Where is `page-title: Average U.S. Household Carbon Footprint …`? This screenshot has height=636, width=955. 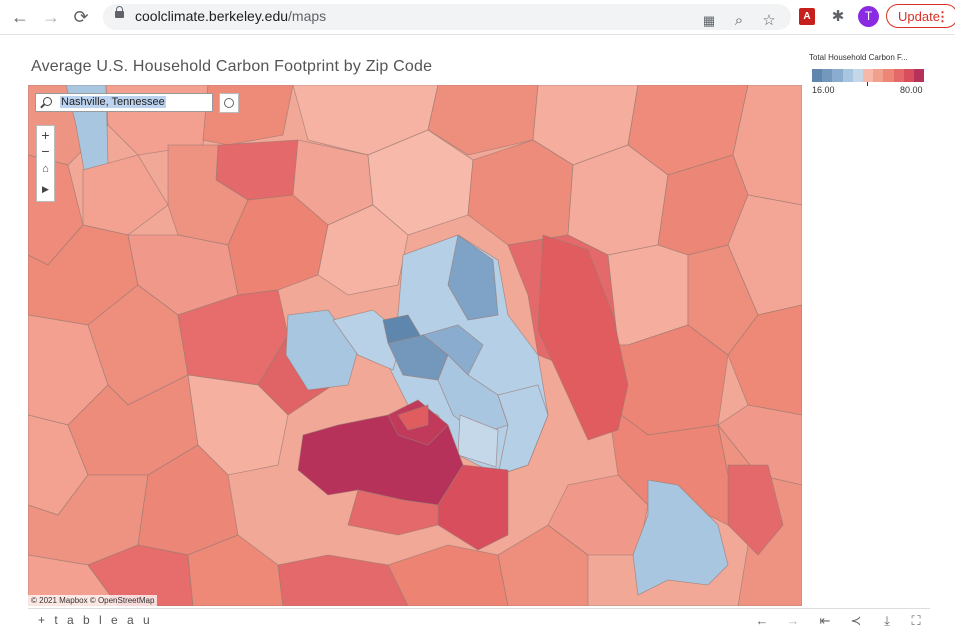
page-title: Average U.S. Household Carbon Footprint … is located at coordinates (232, 66).